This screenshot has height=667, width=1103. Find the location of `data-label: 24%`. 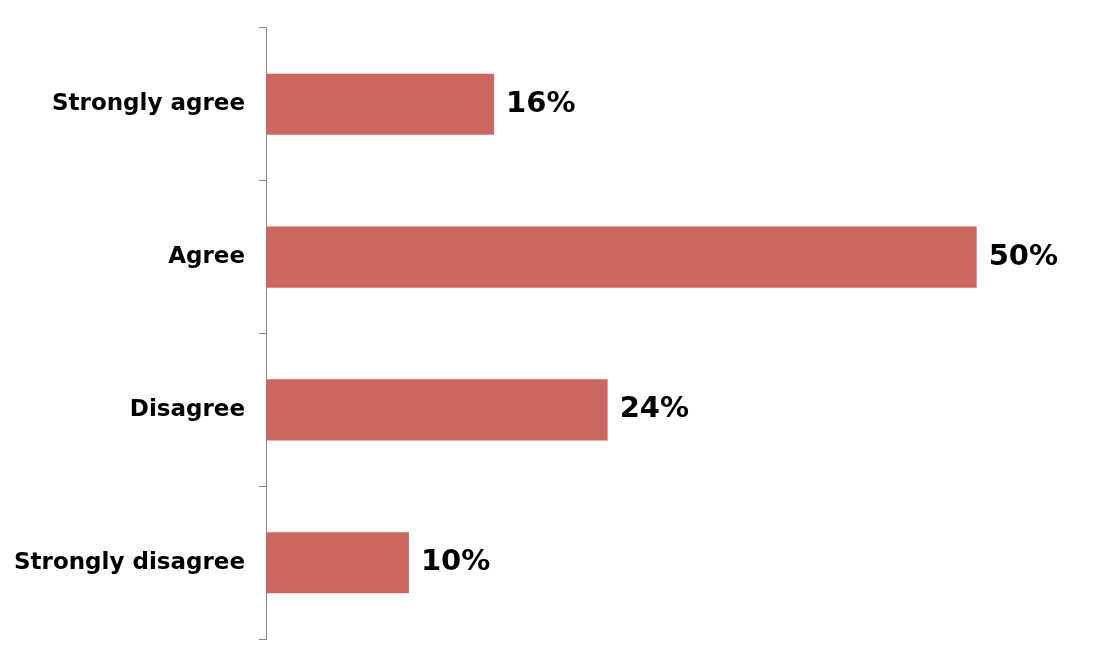

data-label: 24% is located at coordinates (654, 407).